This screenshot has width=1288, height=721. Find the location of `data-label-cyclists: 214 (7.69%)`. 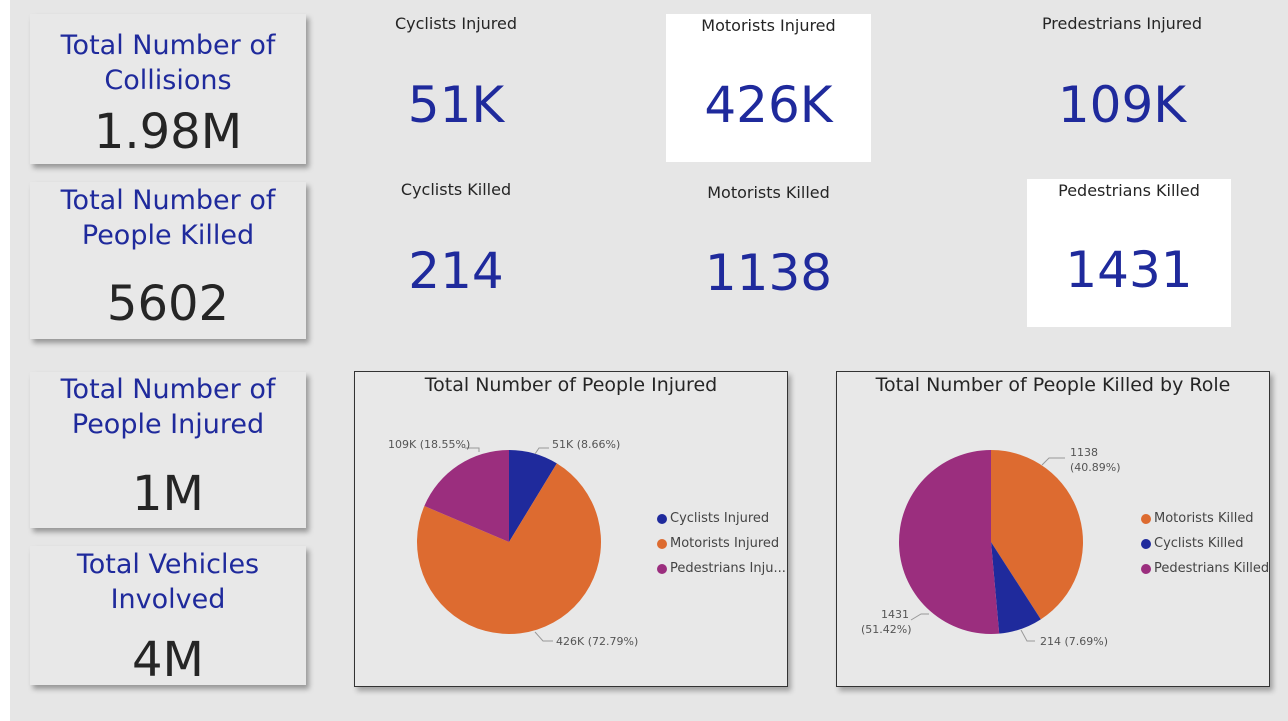

data-label-cyclists: 214 (7.69%) is located at coordinates (1074, 641).